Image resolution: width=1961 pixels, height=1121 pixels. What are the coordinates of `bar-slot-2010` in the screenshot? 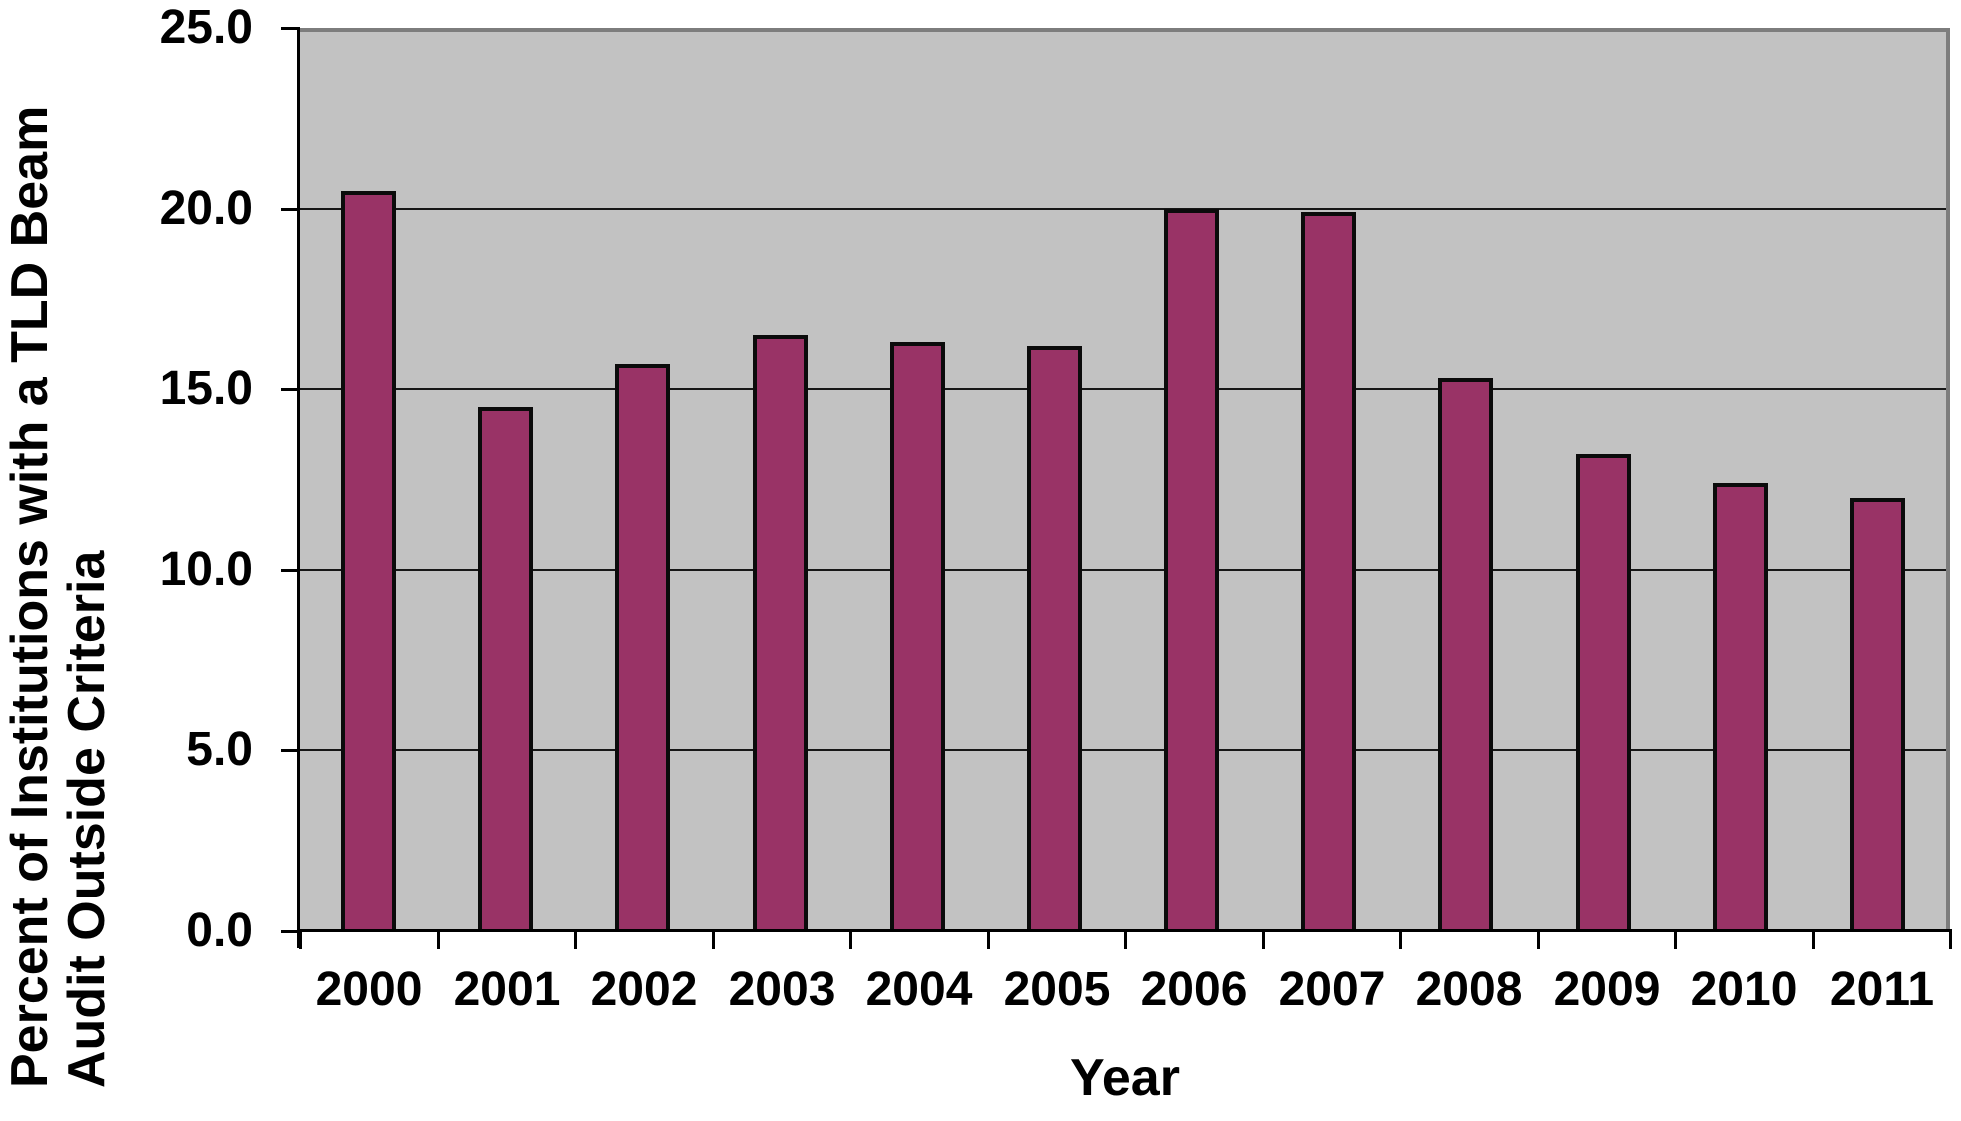 It's located at (1740, 481).